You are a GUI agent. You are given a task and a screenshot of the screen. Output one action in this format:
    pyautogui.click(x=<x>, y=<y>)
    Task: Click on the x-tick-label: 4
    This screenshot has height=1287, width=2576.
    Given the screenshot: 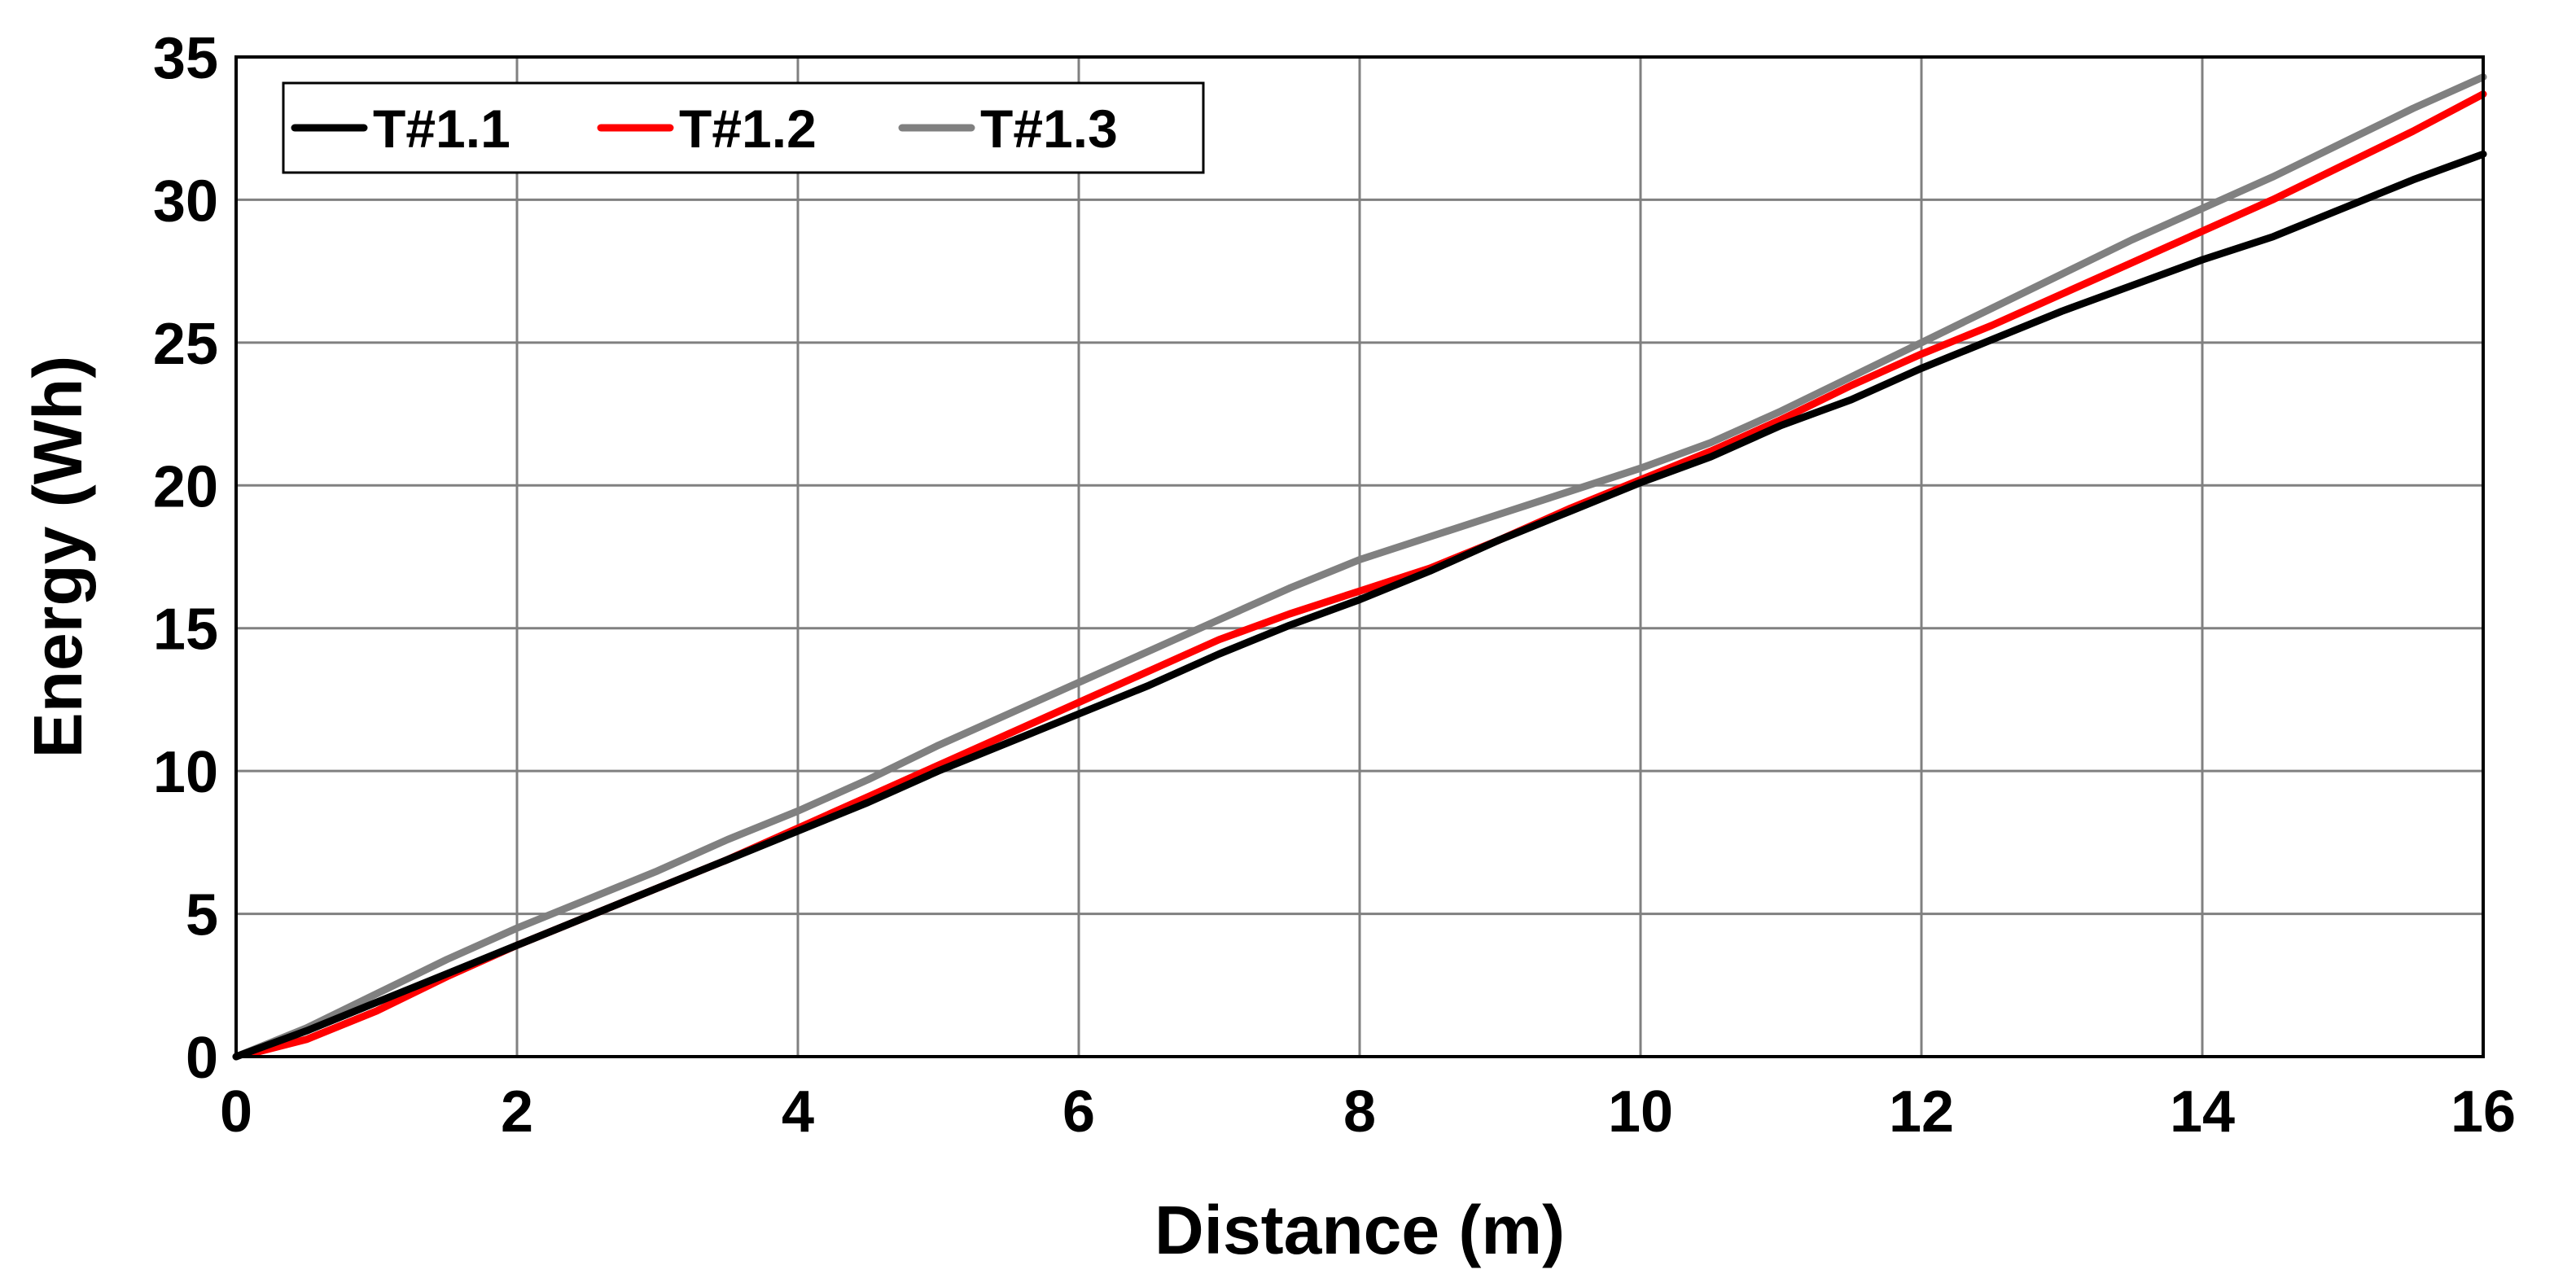 What is the action you would take?
    pyautogui.click(x=798, y=1112)
    